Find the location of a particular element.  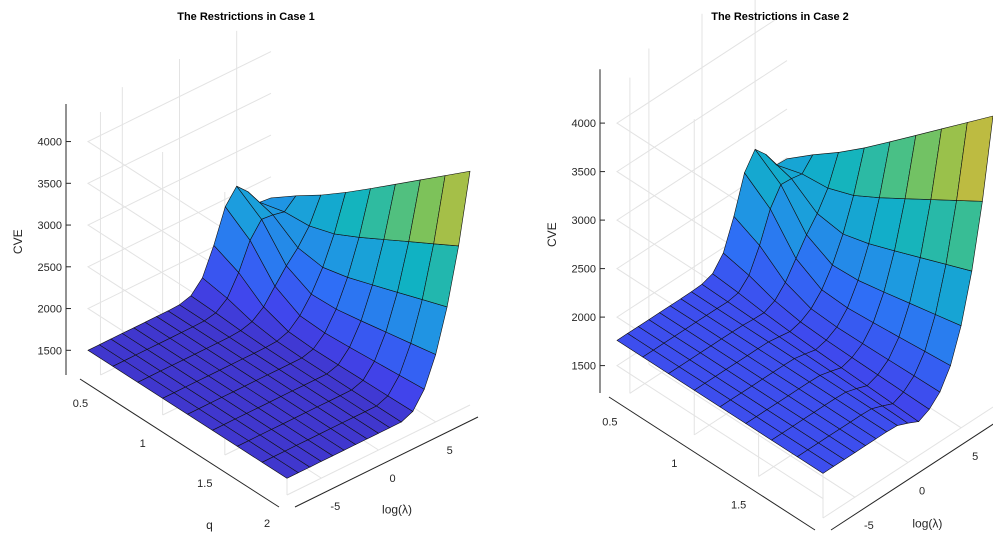

q-axis-label: q is located at coordinates (209, 525).